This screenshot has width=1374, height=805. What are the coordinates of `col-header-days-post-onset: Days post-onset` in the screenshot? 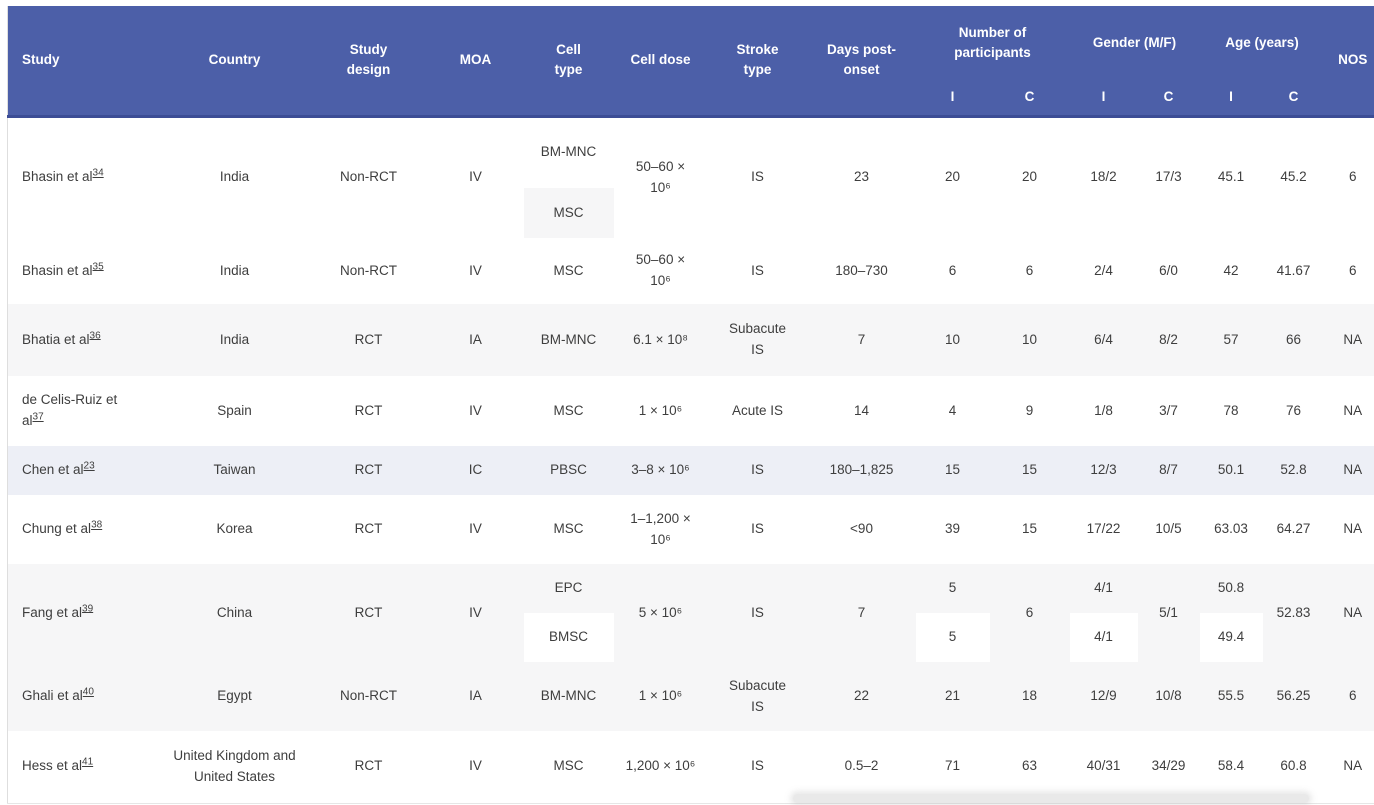 It's located at (861, 61).